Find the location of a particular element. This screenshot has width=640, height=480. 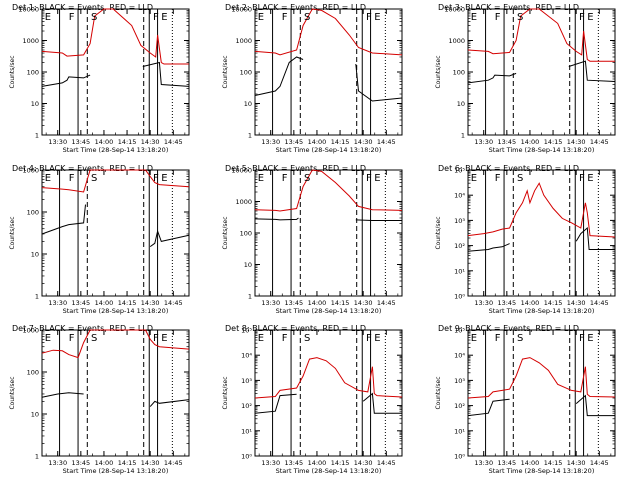

panel-title: Det 1: BLACK = Events, RED = LLD is located at coordinates (82, 7).